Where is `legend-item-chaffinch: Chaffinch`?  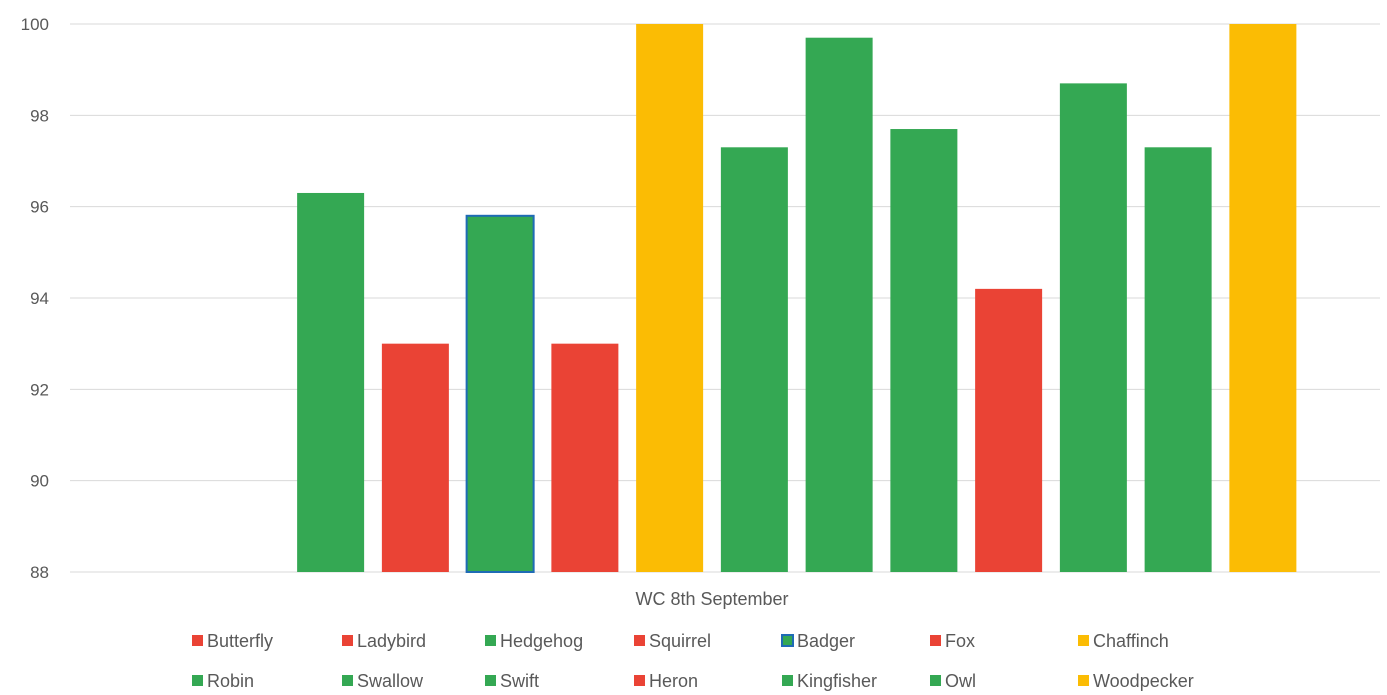
legend-item-chaffinch: Chaffinch is located at coordinates (1123, 641).